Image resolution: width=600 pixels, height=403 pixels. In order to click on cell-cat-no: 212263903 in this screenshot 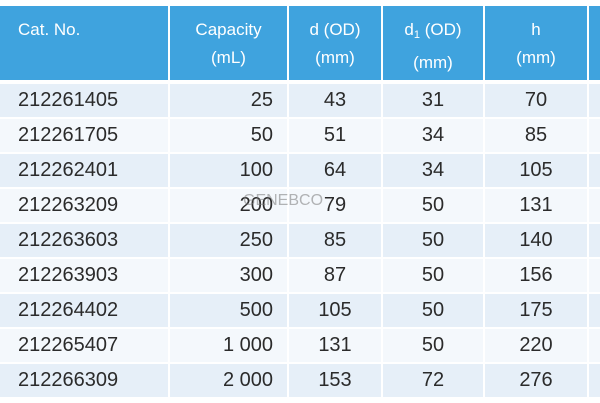, I will do `click(84, 275)`.